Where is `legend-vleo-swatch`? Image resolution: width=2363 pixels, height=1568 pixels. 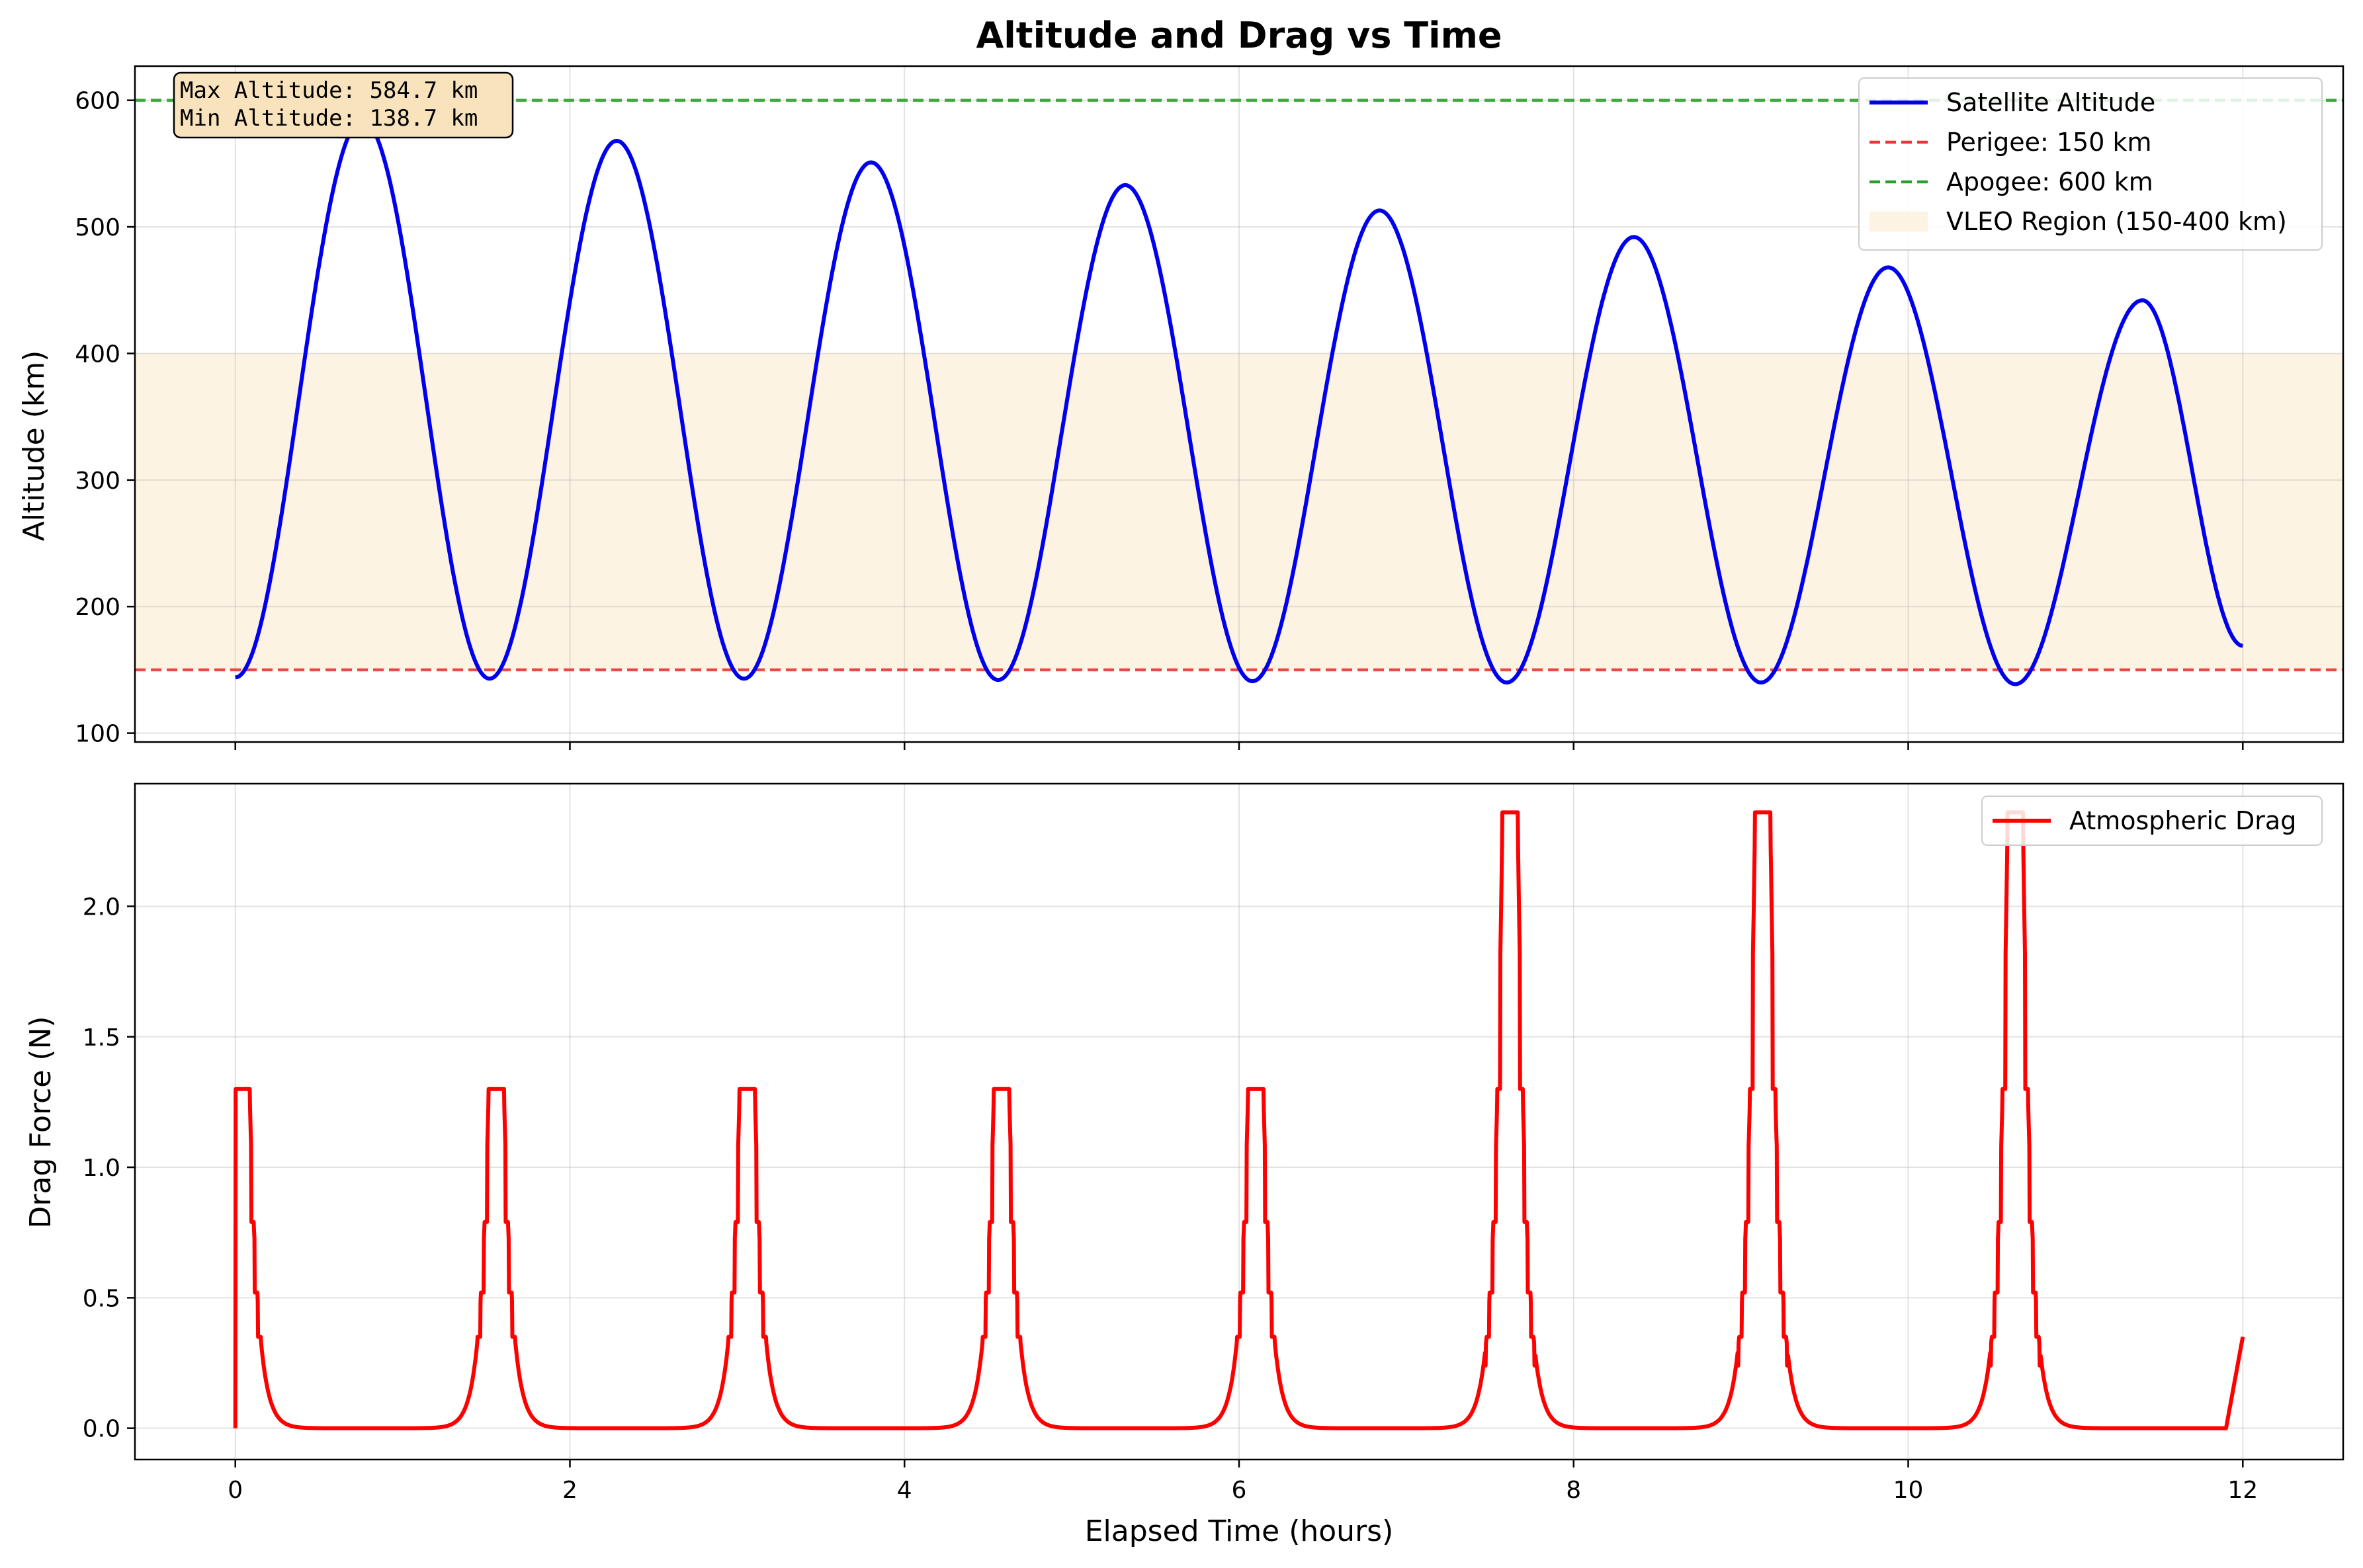 legend-vleo-swatch is located at coordinates (1898, 221).